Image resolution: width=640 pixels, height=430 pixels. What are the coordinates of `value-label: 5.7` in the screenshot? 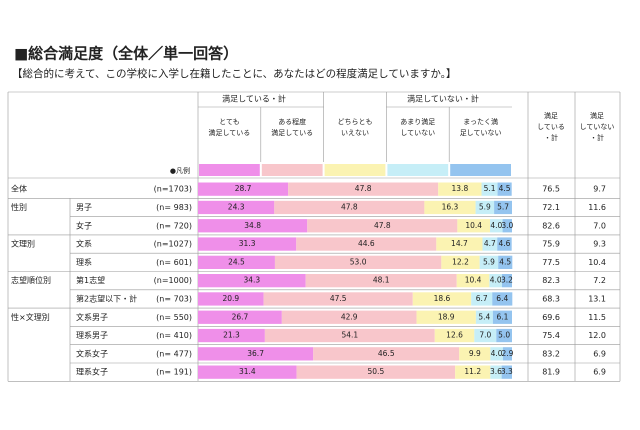 It's located at (503, 206).